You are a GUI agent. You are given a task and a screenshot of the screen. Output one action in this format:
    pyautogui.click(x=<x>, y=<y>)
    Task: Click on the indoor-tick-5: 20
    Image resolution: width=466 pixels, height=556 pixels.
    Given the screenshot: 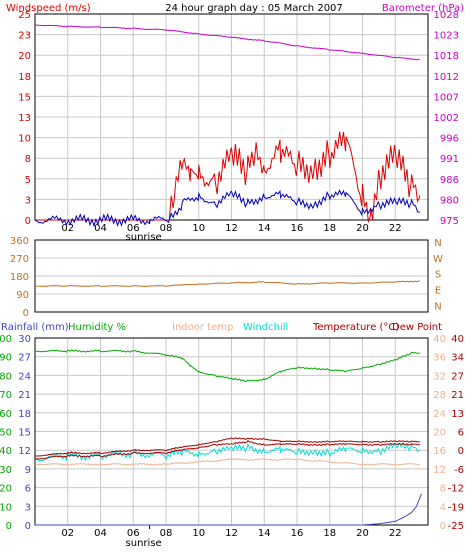 What is the action you would take?
    pyautogui.click(x=439, y=433)
    